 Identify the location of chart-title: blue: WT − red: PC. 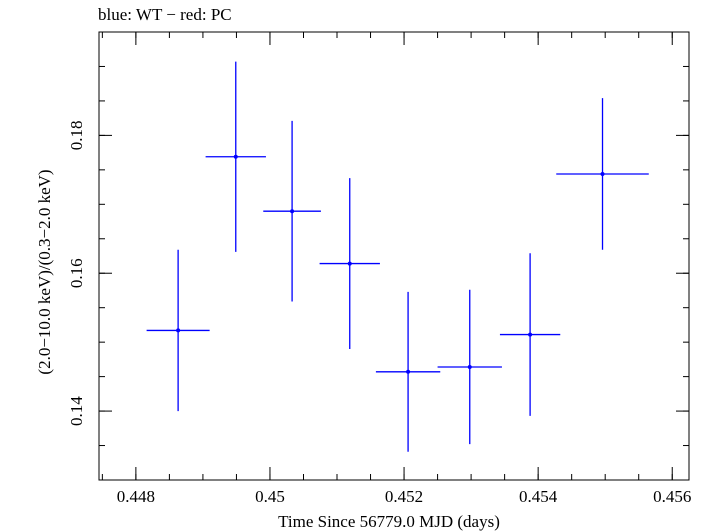
(165, 14).